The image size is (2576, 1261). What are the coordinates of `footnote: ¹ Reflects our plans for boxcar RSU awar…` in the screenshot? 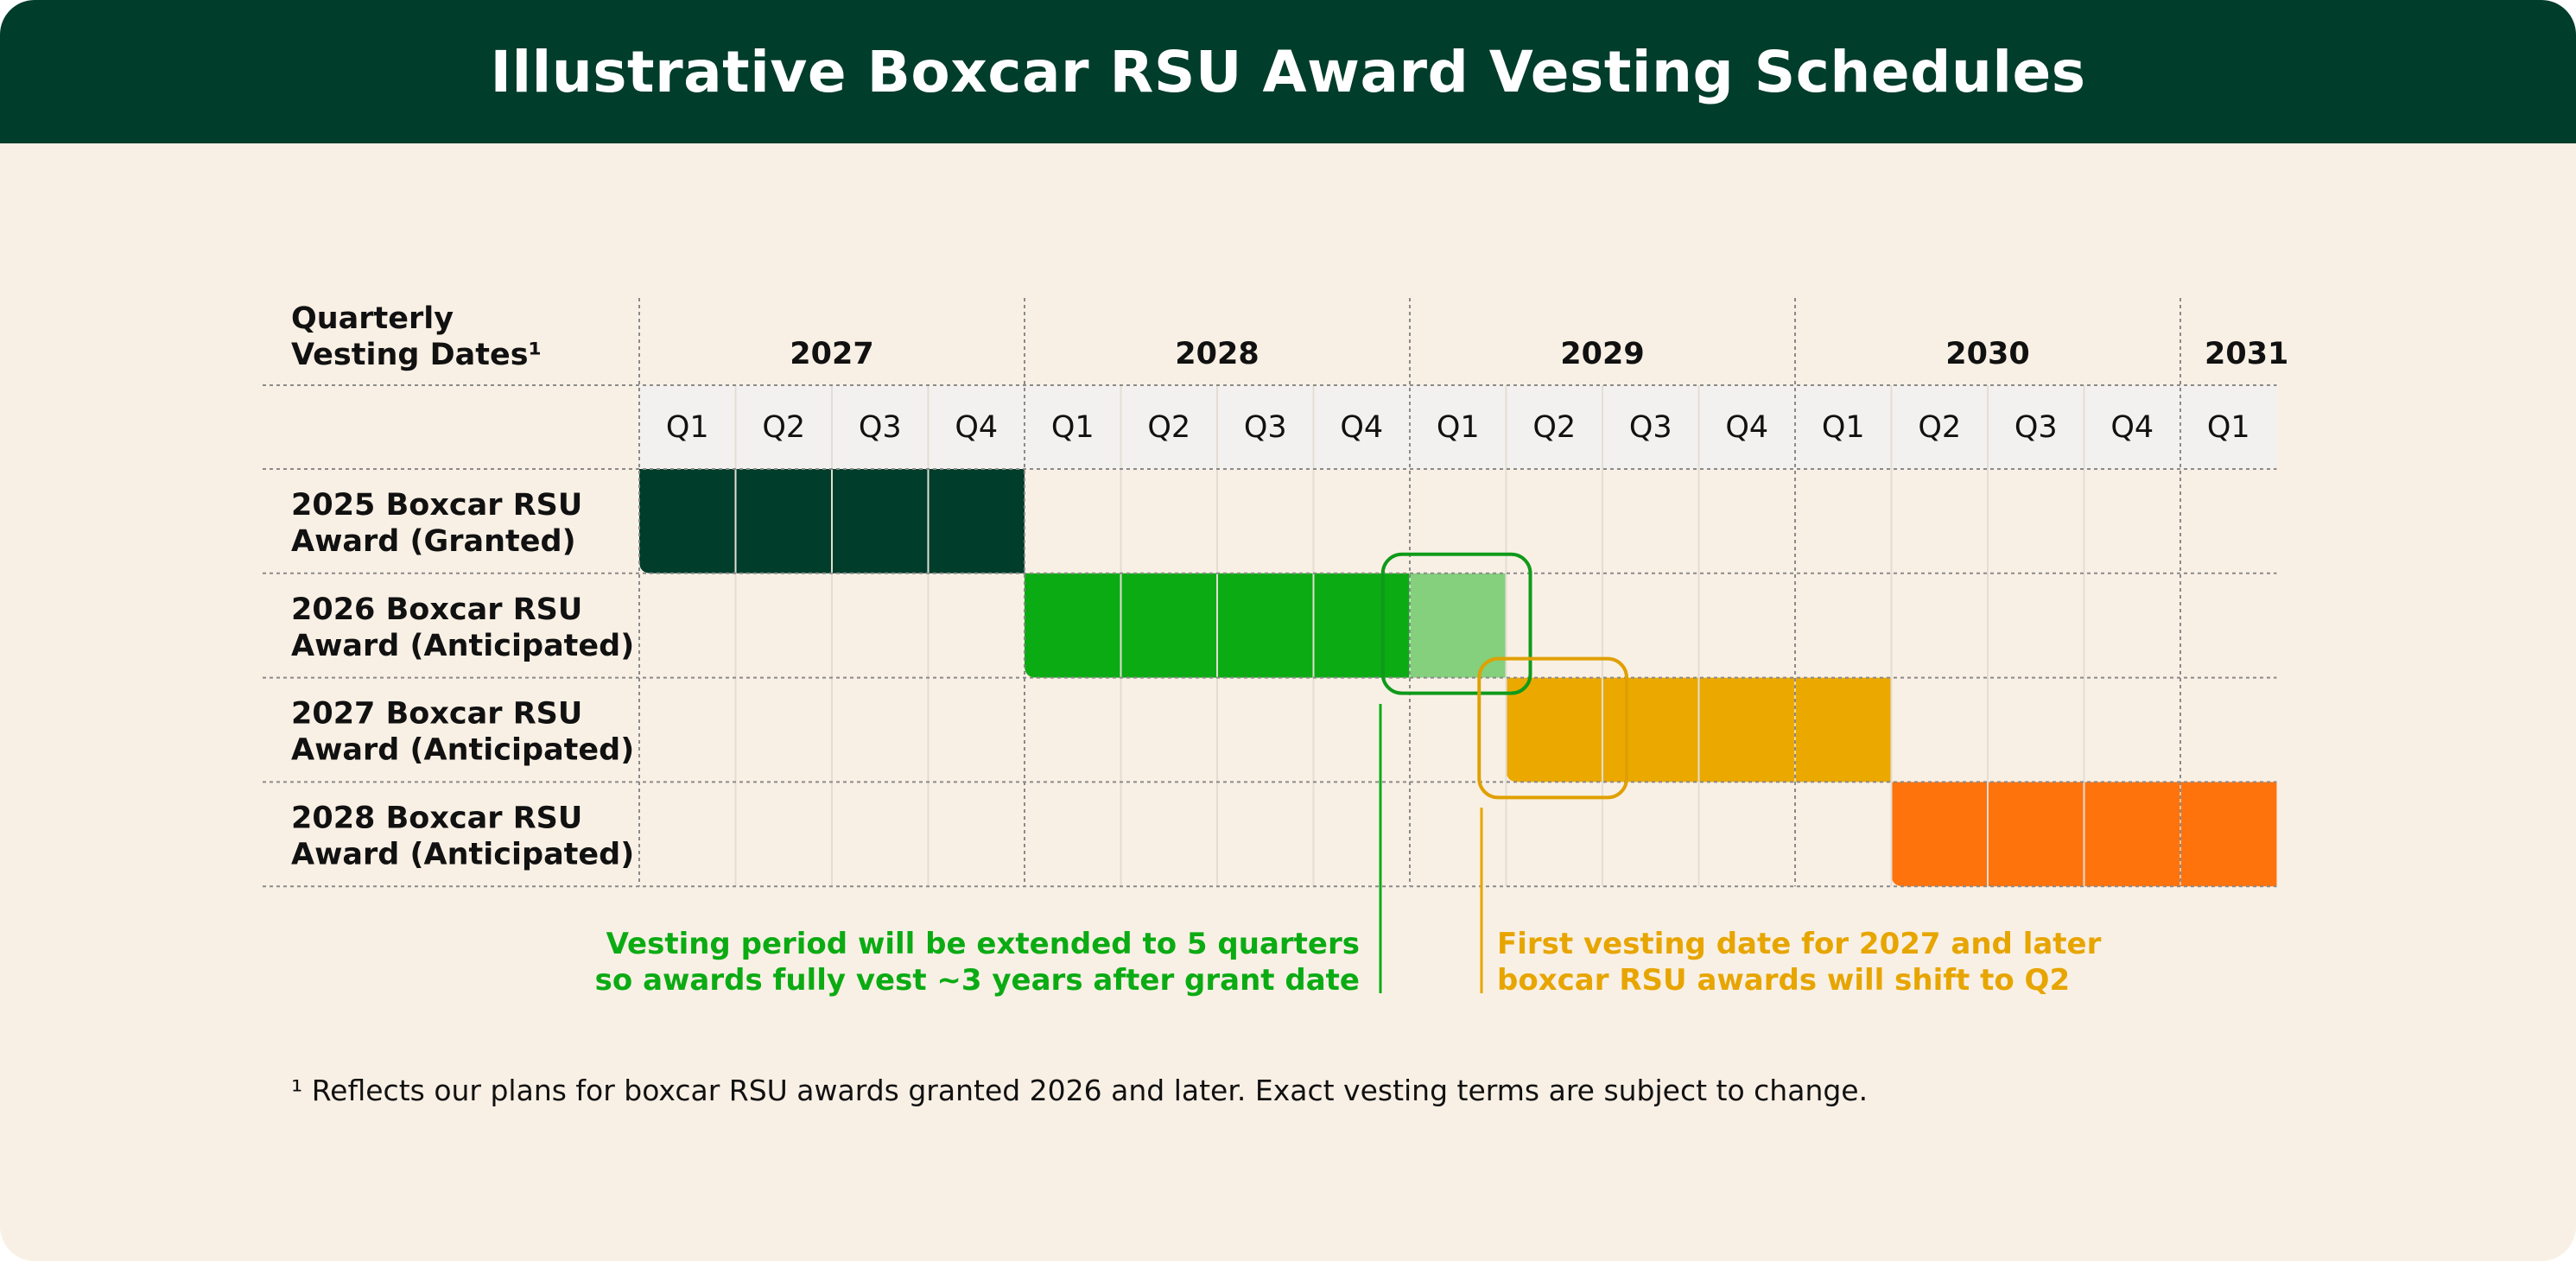 It's located at (1080, 1091).